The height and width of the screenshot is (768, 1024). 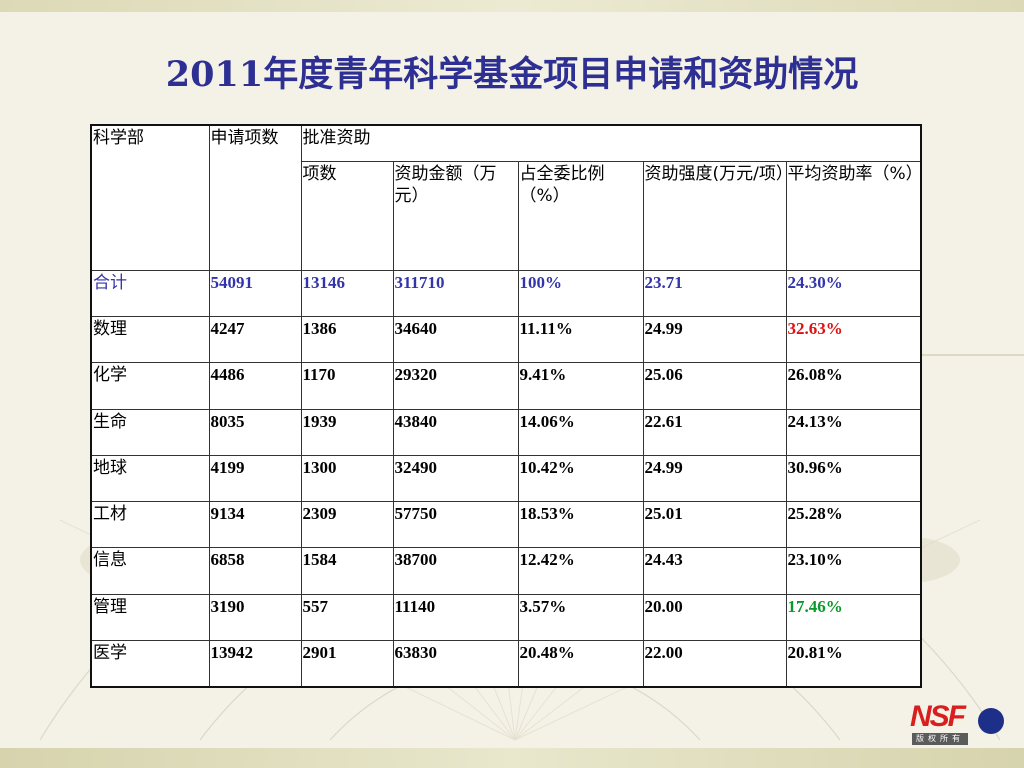 What do you see at coordinates (853, 478) in the screenshot?
I see `cell-rate: 30.96%` at bounding box center [853, 478].